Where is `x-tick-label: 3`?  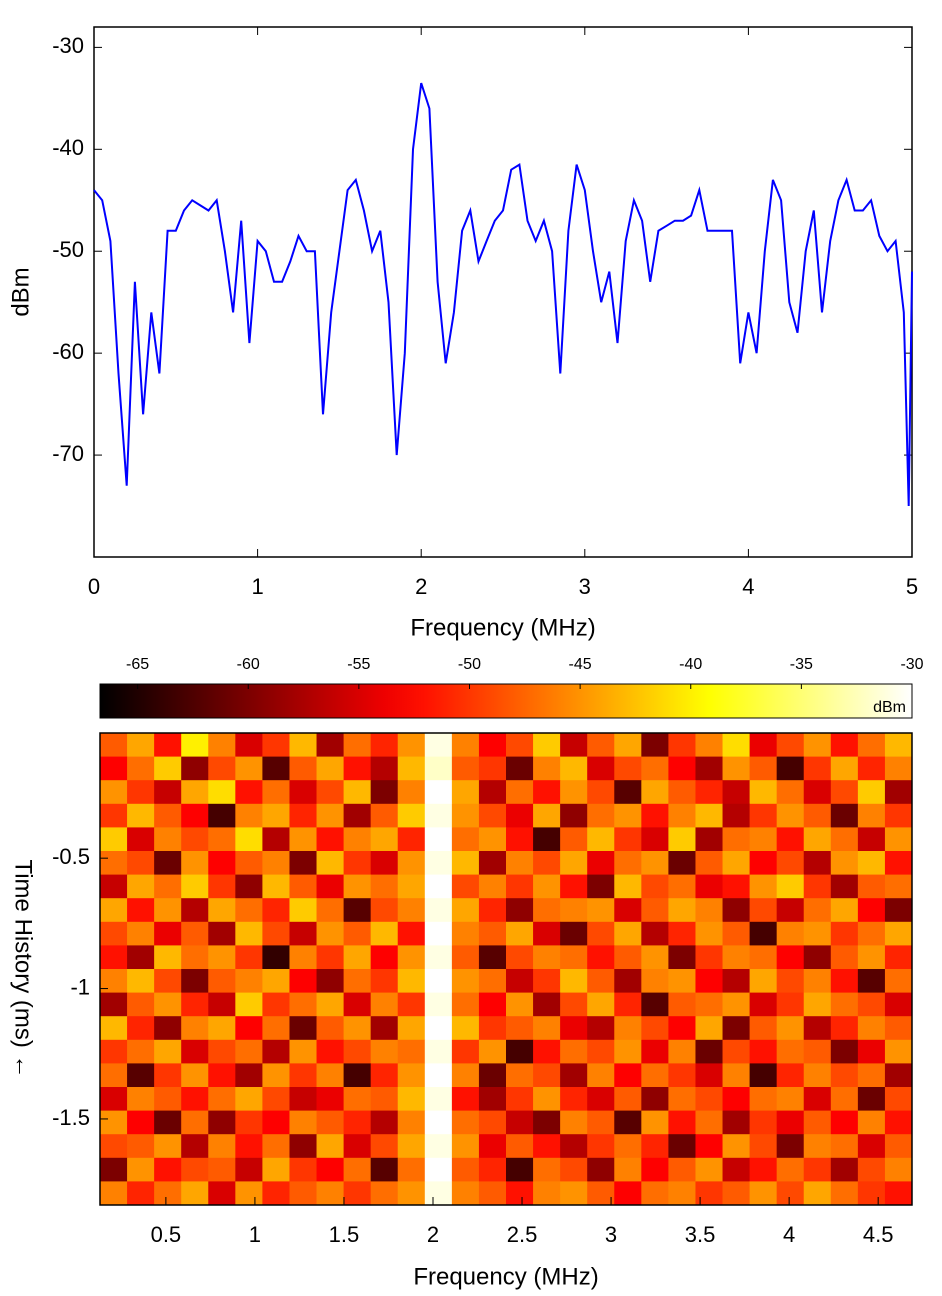
x-tick-label: 3 is located at coordinates (611, 1234).